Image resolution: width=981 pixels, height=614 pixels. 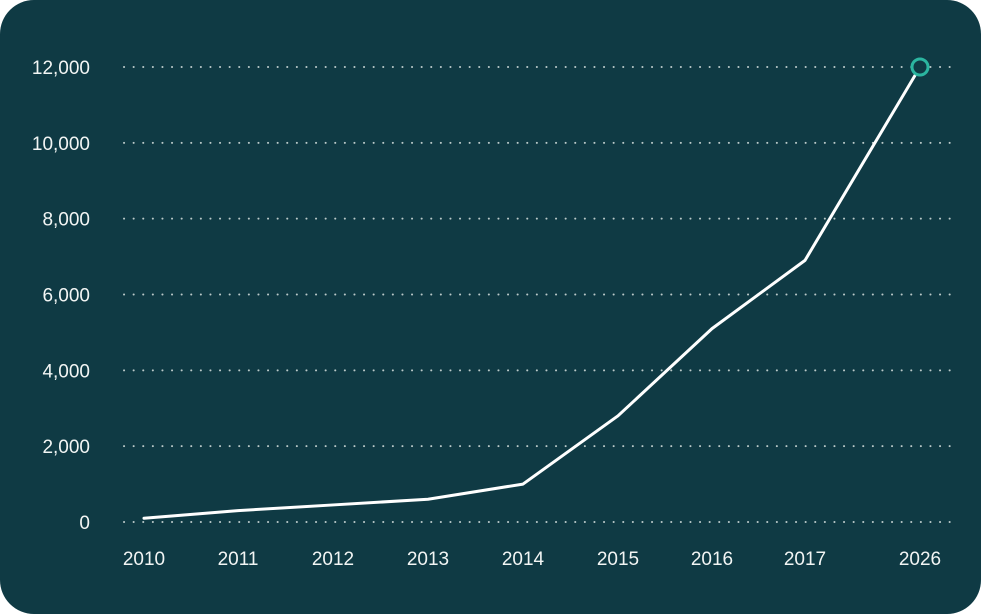 I want to click on x-tick-label: 2010, so click(x=144, y=559).